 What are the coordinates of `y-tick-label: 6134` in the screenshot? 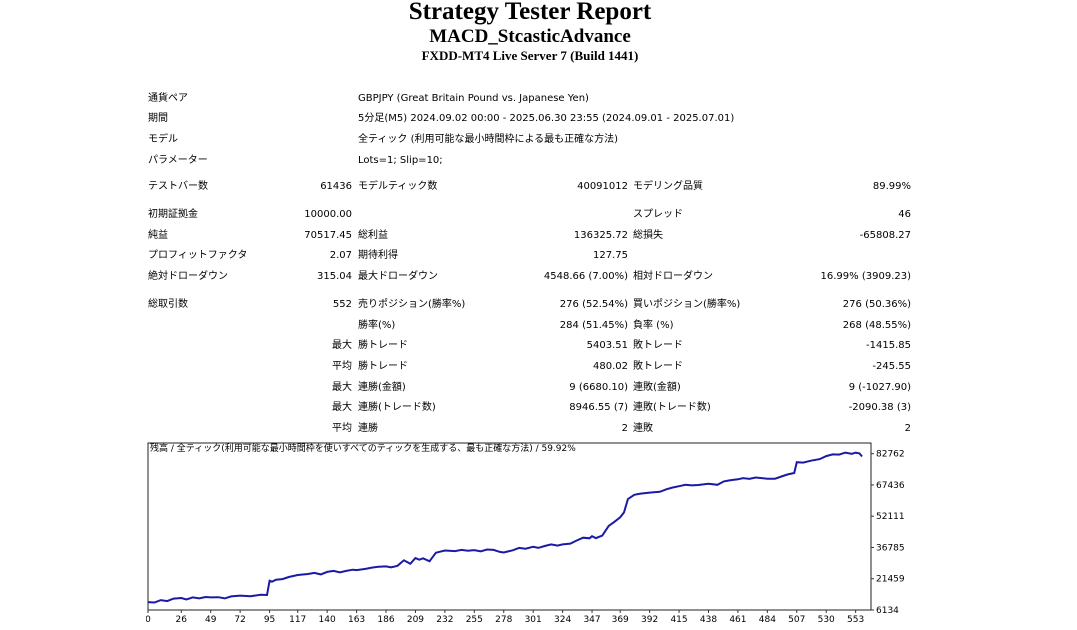 It's located at (887, 611).